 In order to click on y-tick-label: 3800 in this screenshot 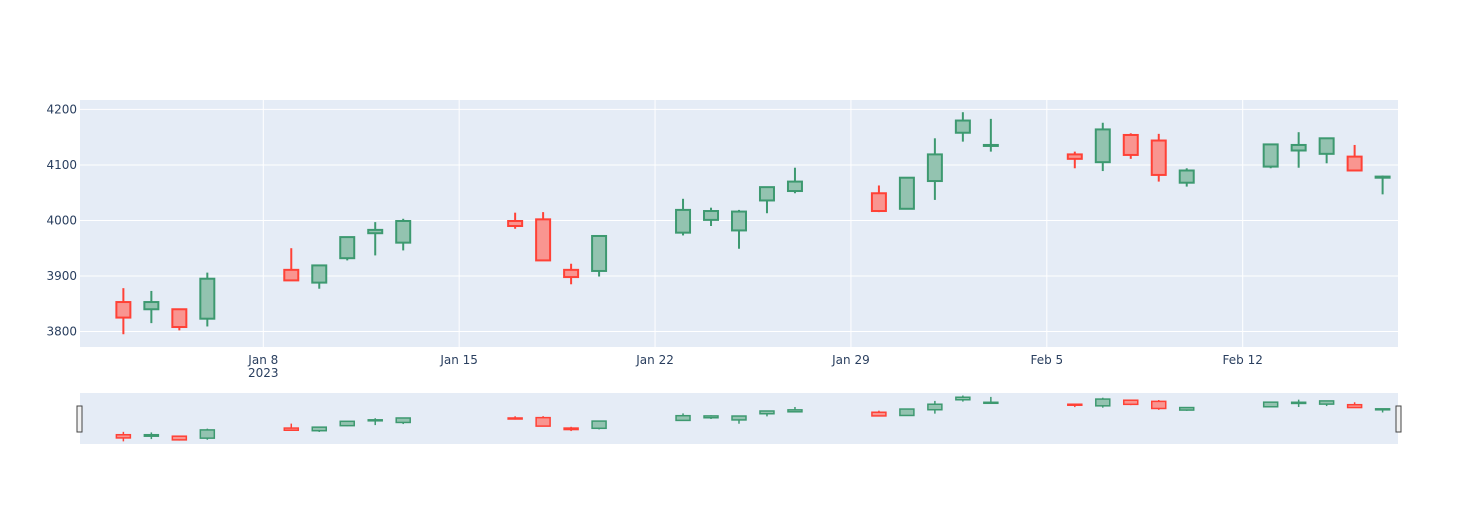, I will do `click(61, 331)`.